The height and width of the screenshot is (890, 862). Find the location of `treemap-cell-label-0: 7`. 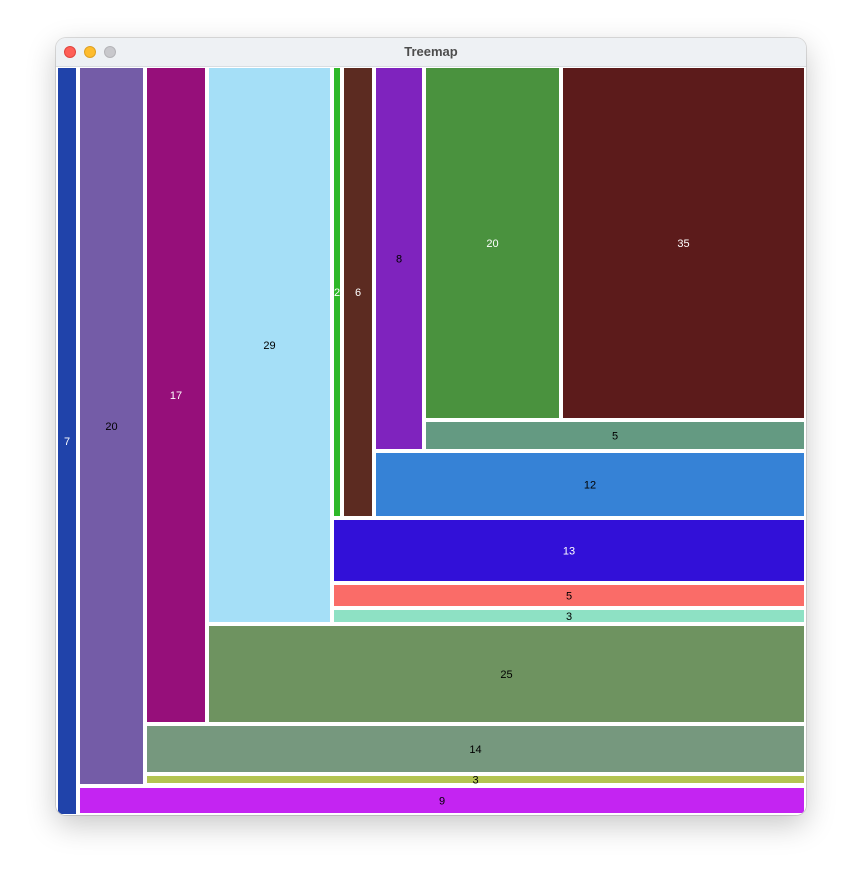

treemap-cell-label-0: 7 is located at coordinates (67, 442).